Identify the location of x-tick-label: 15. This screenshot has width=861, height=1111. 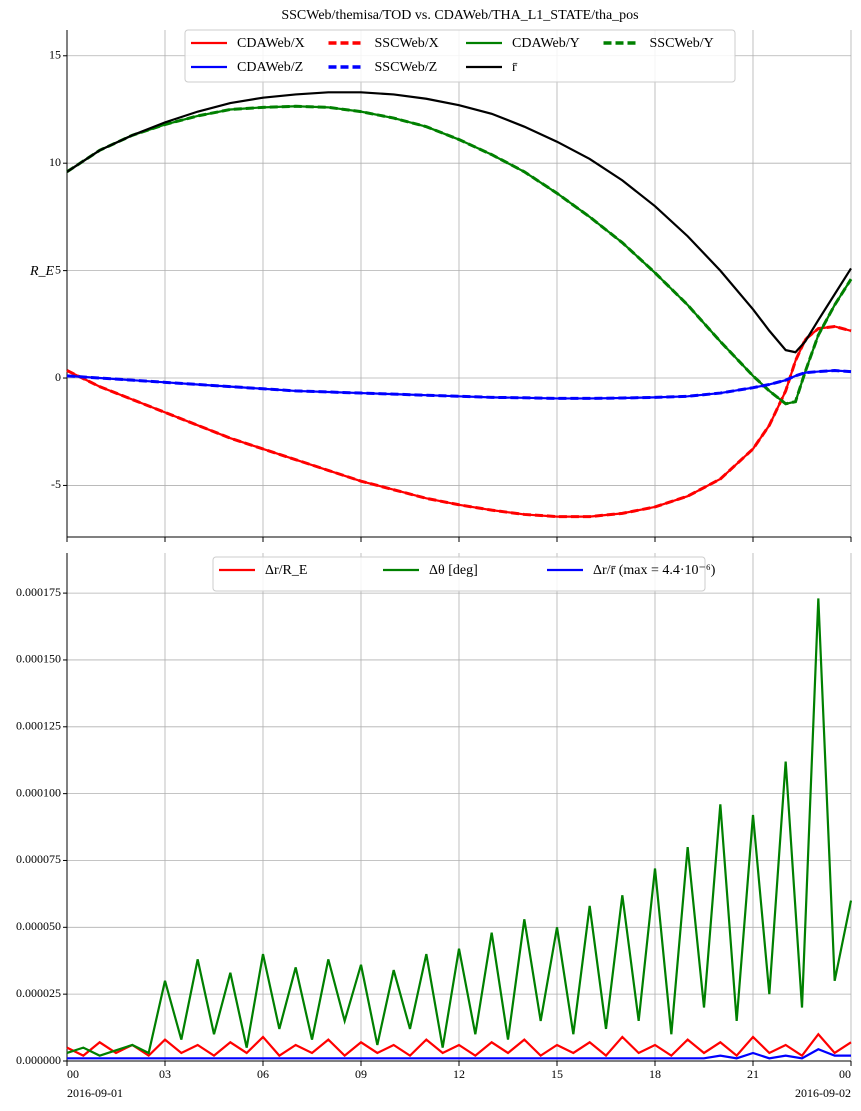
(557, 1074).